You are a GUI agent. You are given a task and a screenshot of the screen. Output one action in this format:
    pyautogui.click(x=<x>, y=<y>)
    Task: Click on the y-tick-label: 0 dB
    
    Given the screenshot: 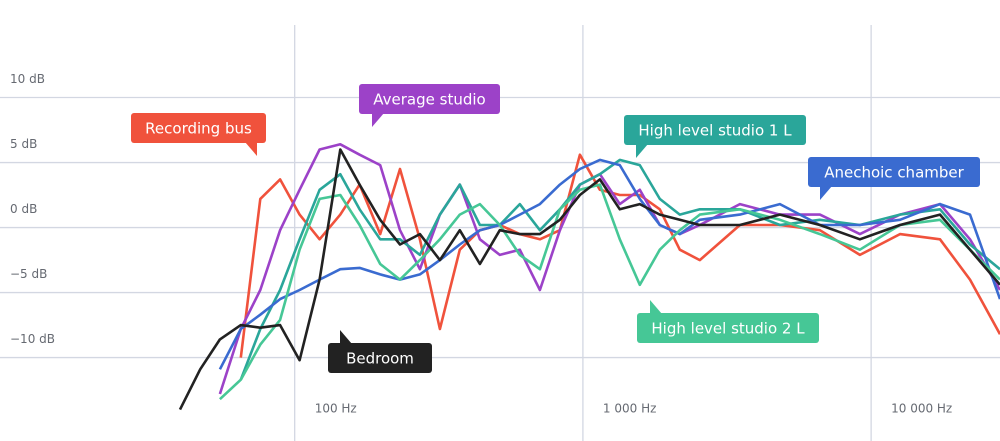 What is the action you would take?
    pyautogui.click(x=23, y=209)
    